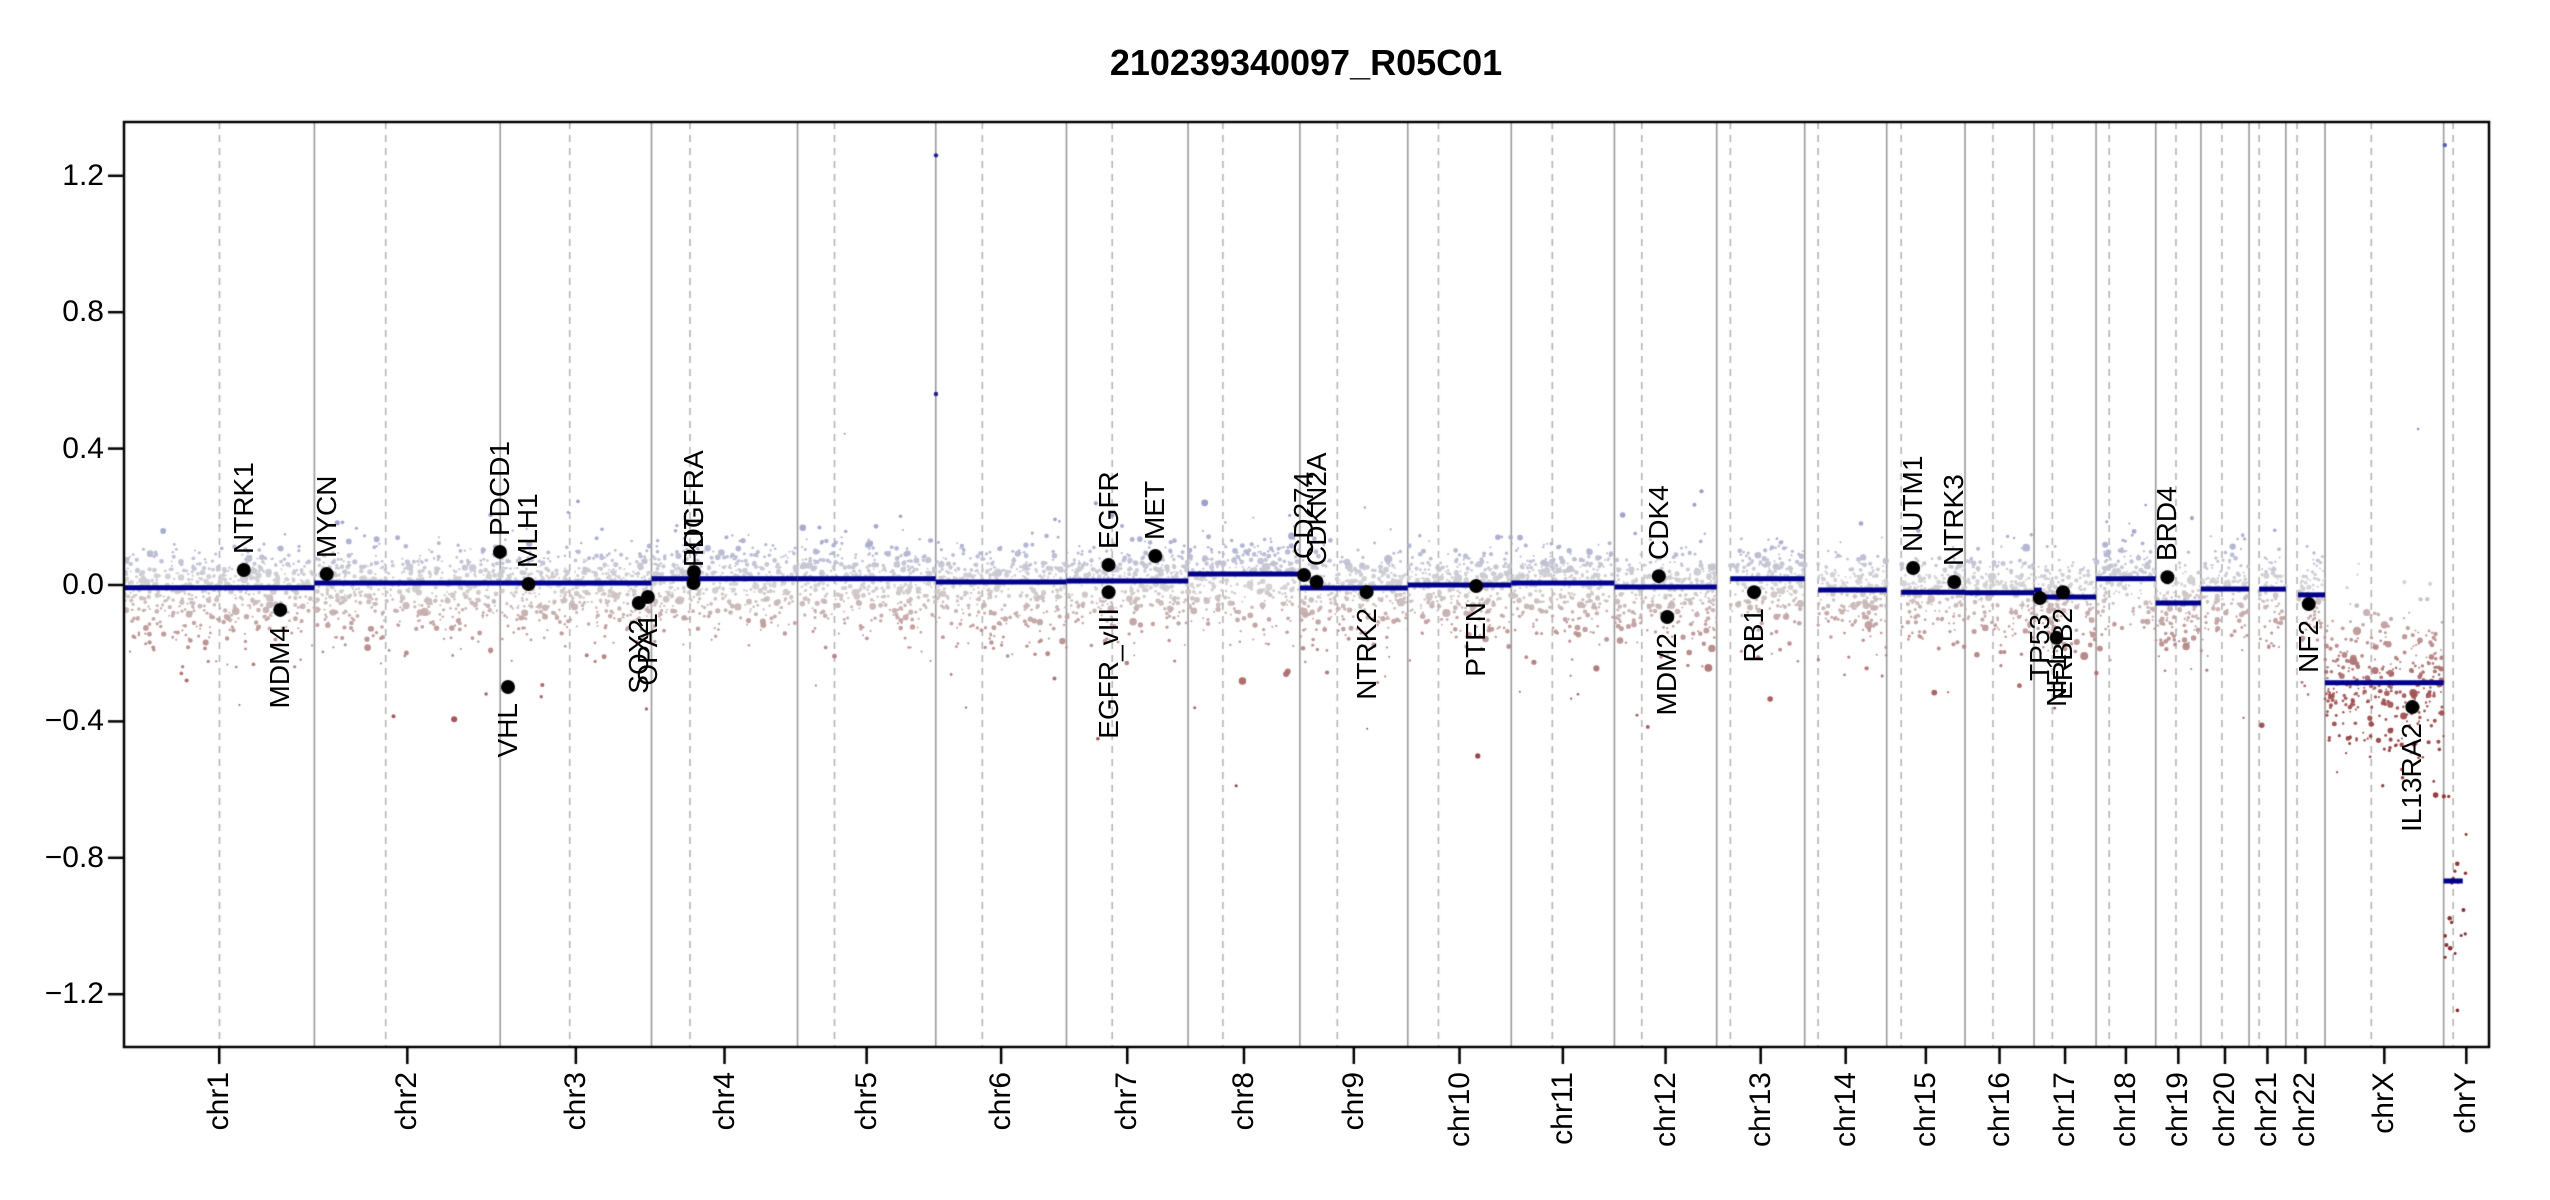 The image size is (2550, 1200). I want to click on x-tick-label-chr18: chr18, so click(2125, 1110).